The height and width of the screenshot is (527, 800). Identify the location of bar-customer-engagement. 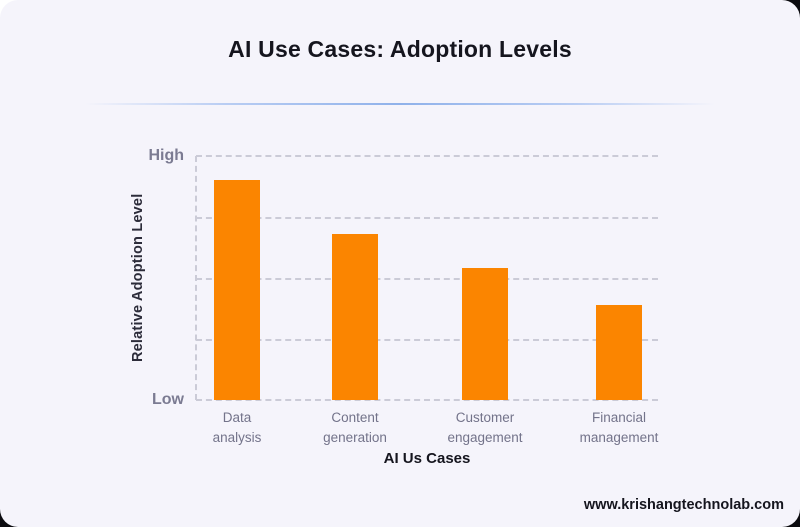
(485, 334).